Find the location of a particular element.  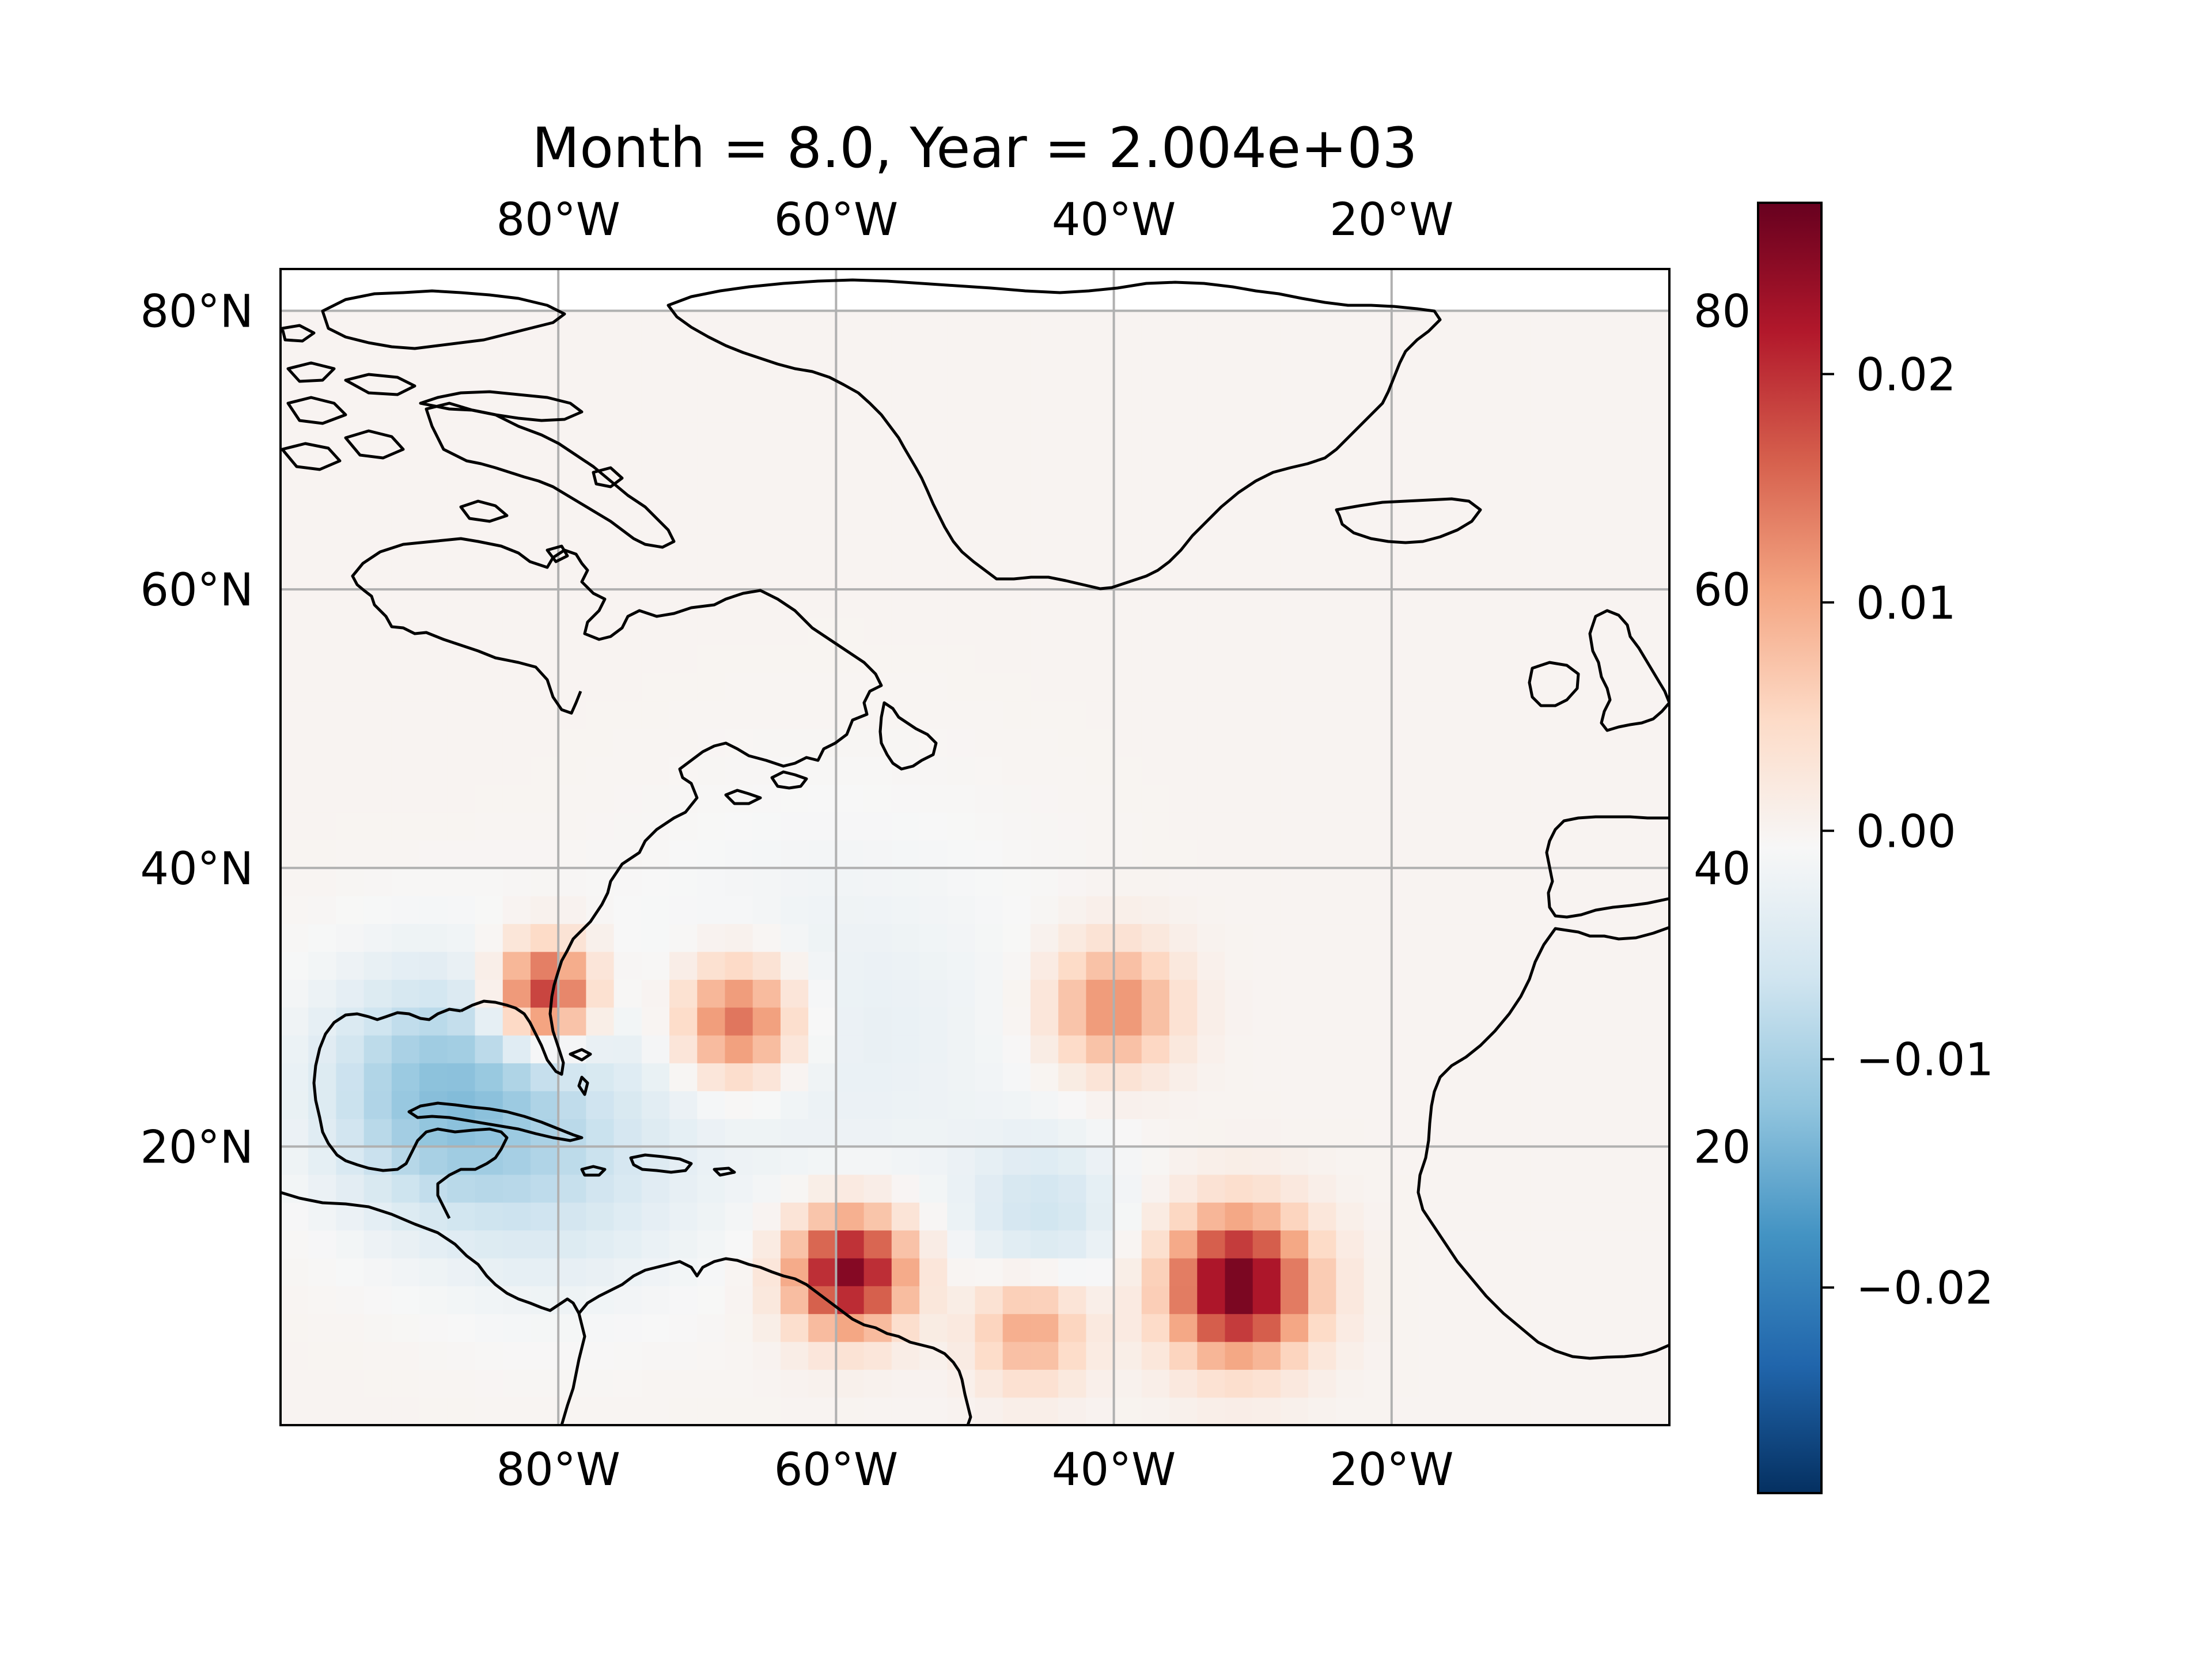

coastline-west-africa is located at coordinates (1542, 1143).